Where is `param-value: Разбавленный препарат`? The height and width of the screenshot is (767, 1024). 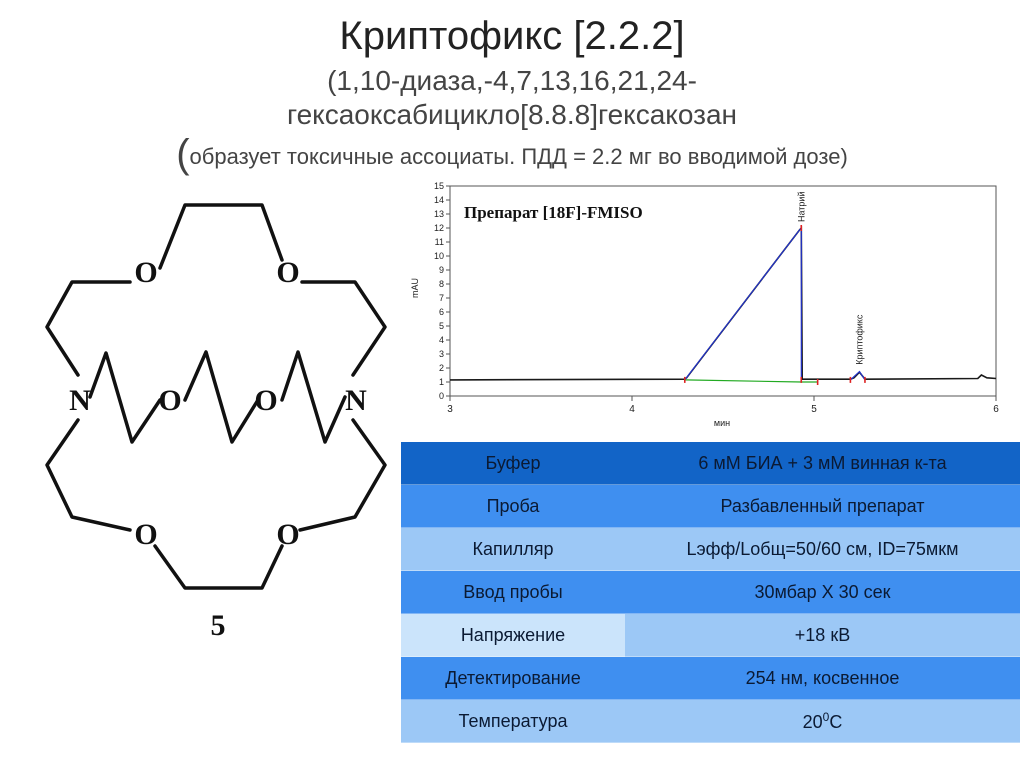
param-value: Разбавленный препарат is located at coordinates (822, 506).